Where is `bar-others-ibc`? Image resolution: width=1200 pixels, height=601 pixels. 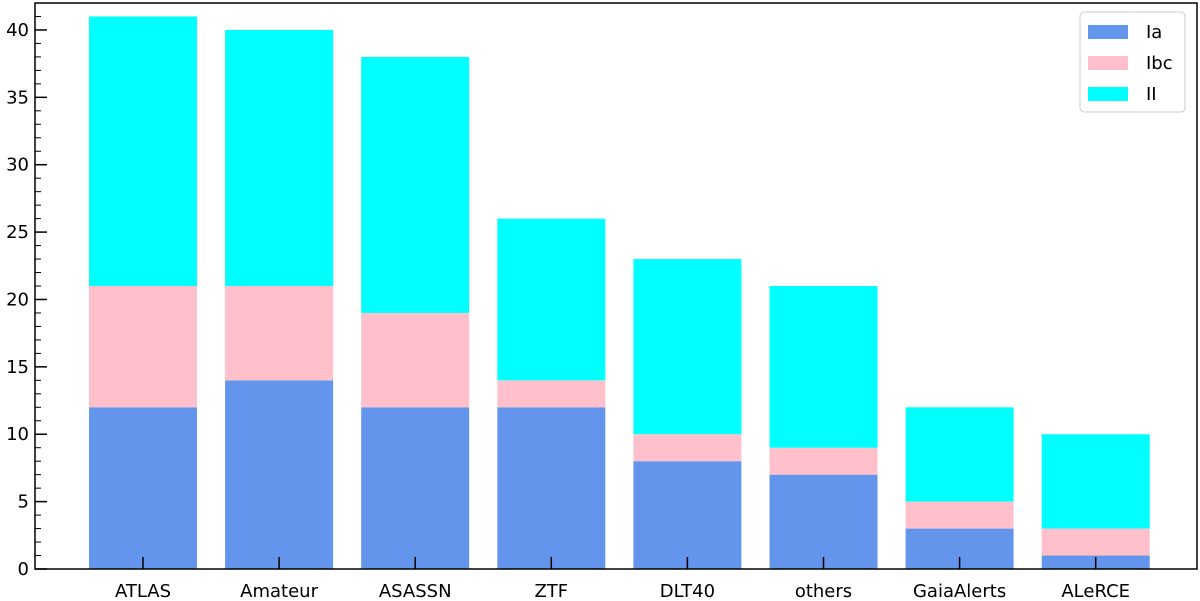 bar-others-ibc is located at coordinates (823, 461).